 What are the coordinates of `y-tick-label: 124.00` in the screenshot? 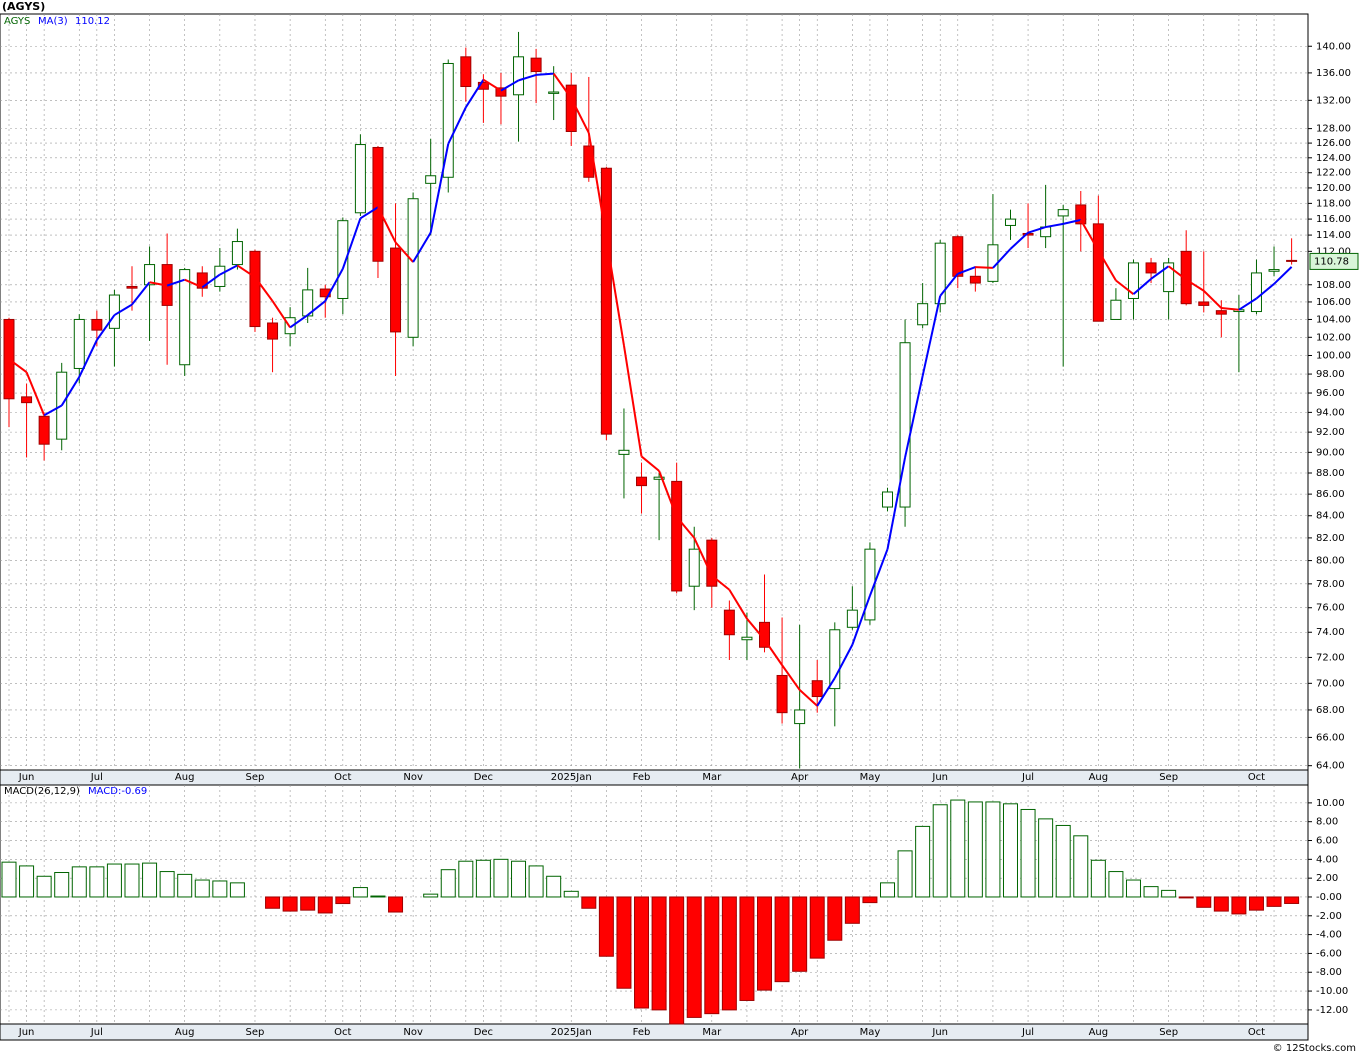 It's located at (1333, 158).